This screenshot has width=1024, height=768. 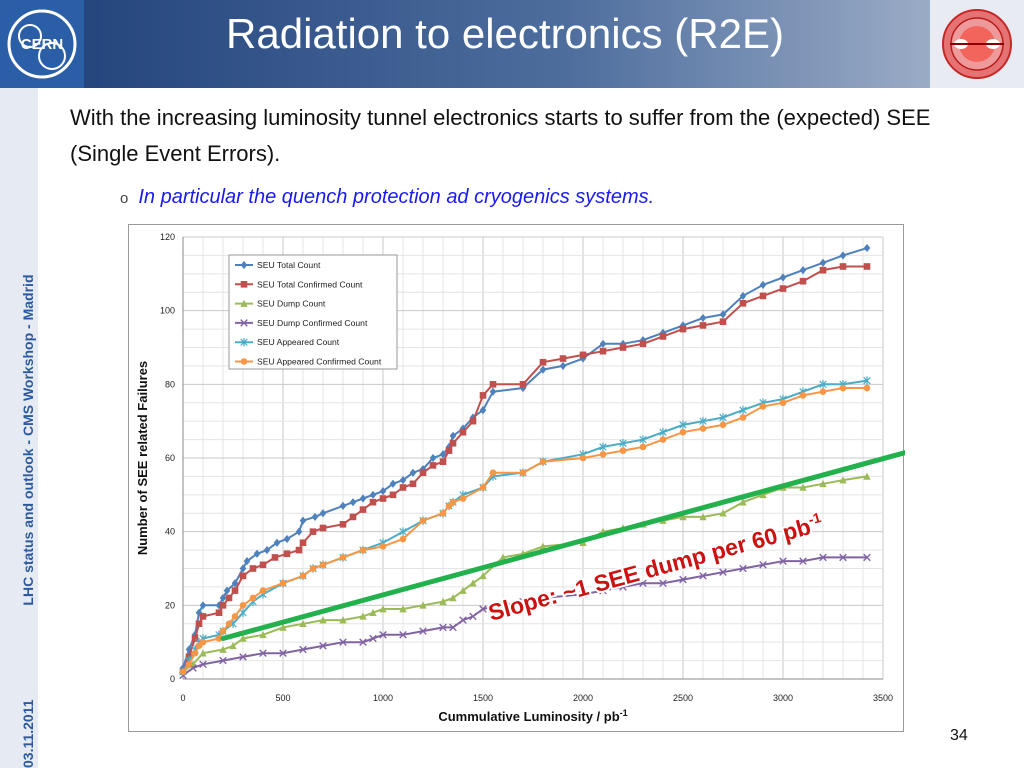 What do you see at coordinates (505, 33) in the screenshot?
I see `slide-title: Radiation to electronics (R2E)` at bounding box center [505, 33].